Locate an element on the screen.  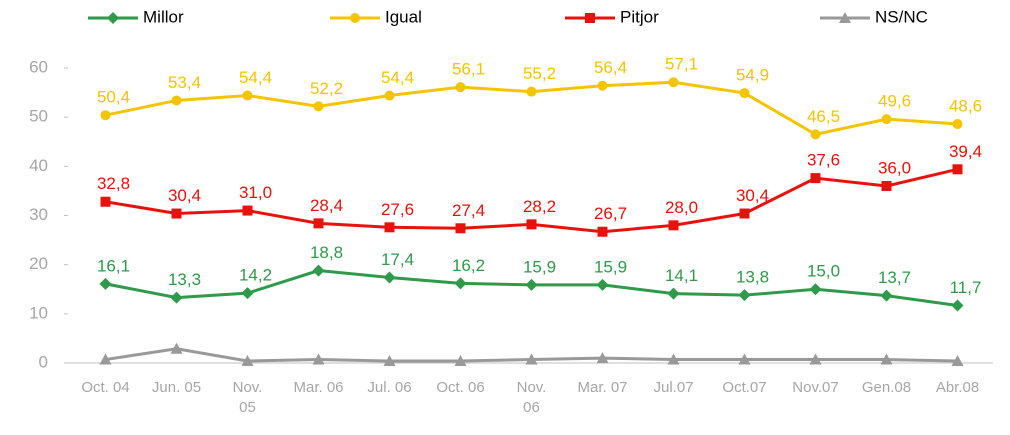
data-label: 32,8 is located at coordinates (113, 183).